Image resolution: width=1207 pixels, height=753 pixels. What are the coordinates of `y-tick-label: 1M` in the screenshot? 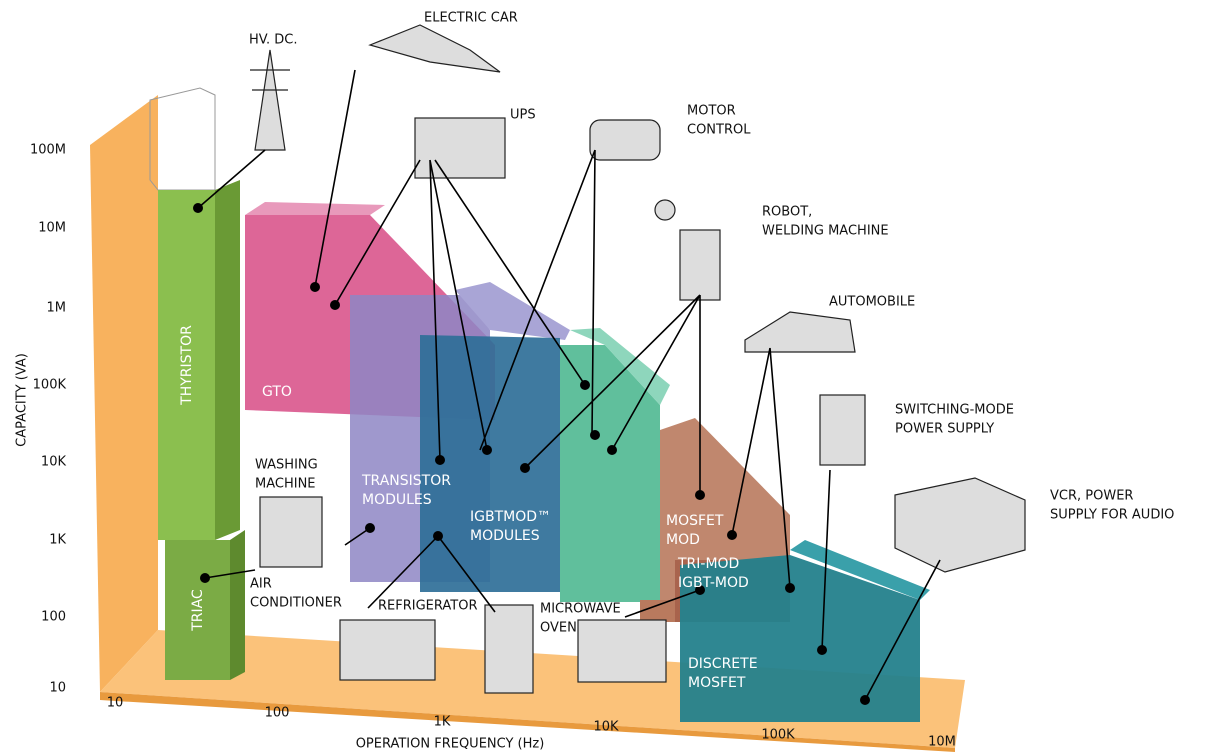 It's located at (57, 308).